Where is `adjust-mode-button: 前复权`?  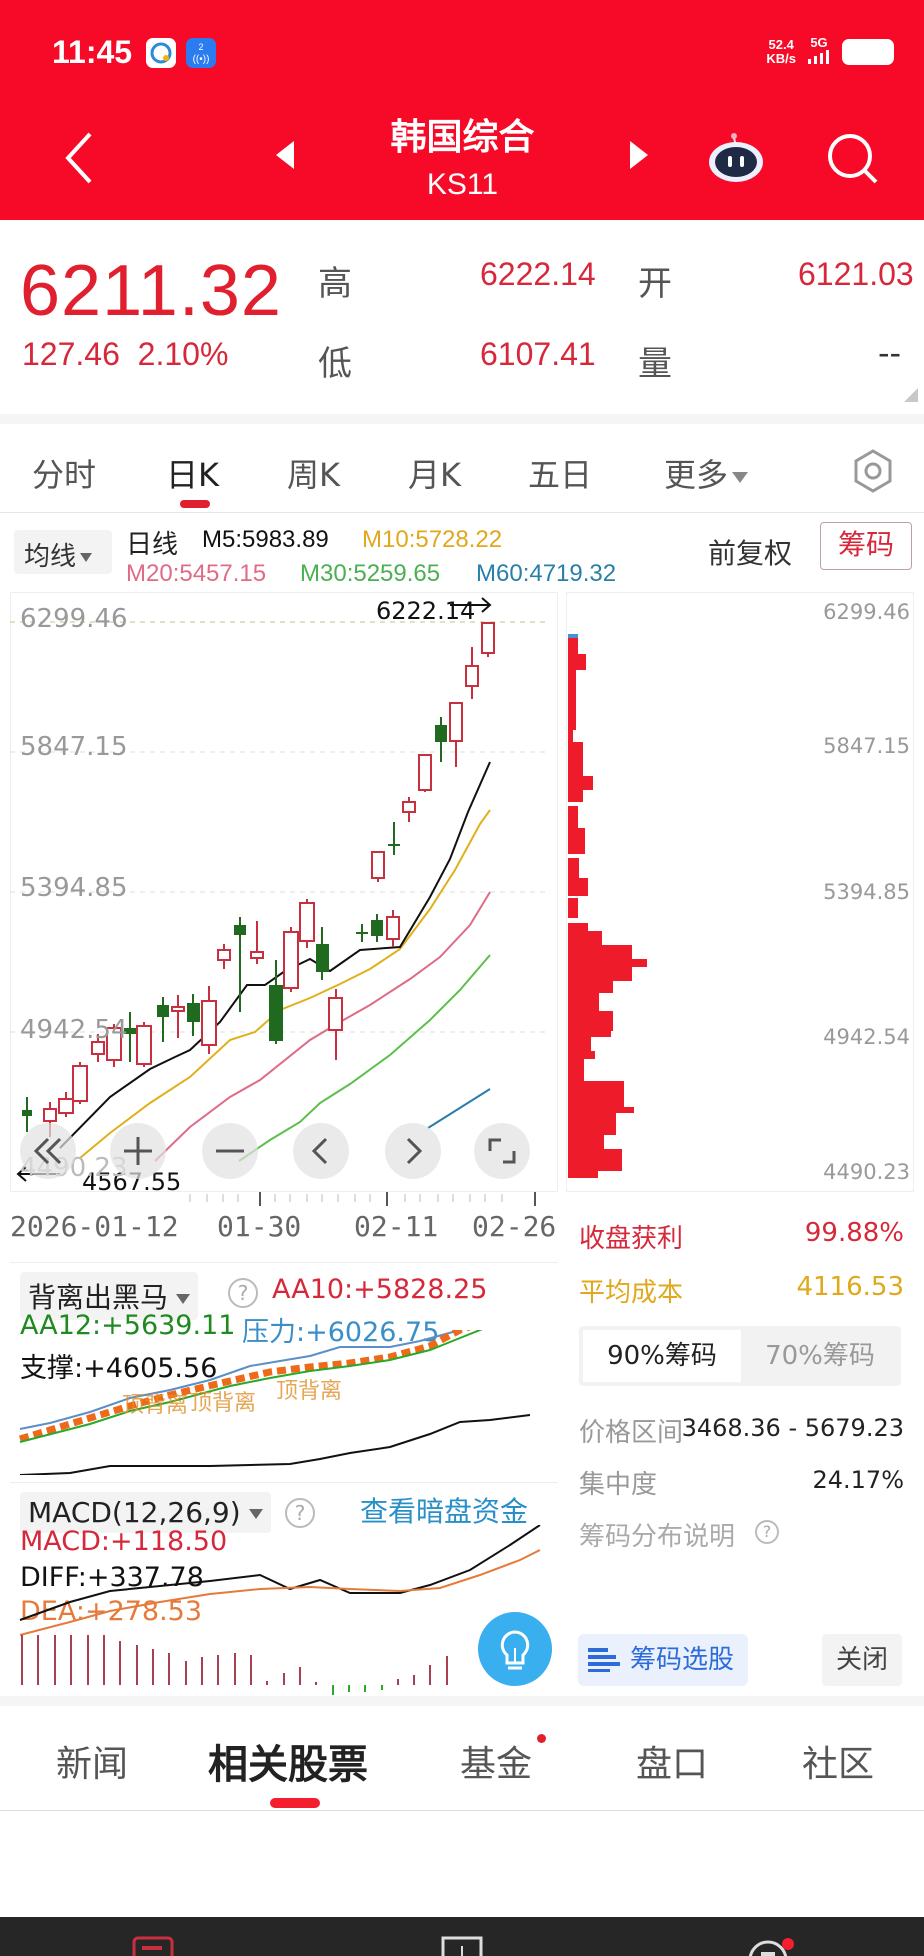 adjust-mode-button: 前复权 is located at coordinates (750, 553).